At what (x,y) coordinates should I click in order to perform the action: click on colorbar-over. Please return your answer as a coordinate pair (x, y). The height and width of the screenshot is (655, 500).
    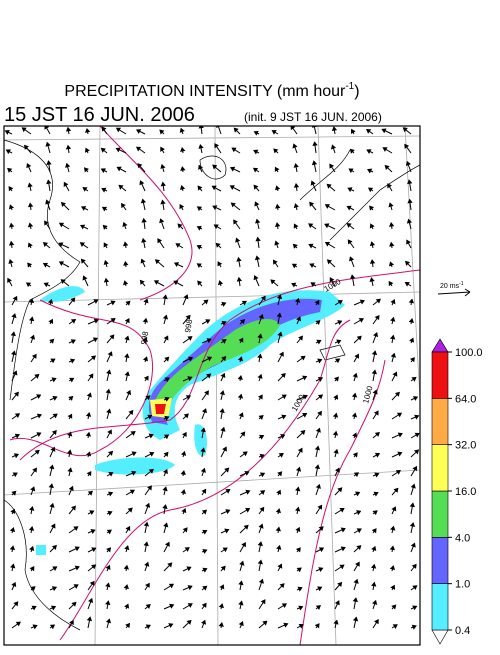
    Looking at the image, I should click on (440, 345).